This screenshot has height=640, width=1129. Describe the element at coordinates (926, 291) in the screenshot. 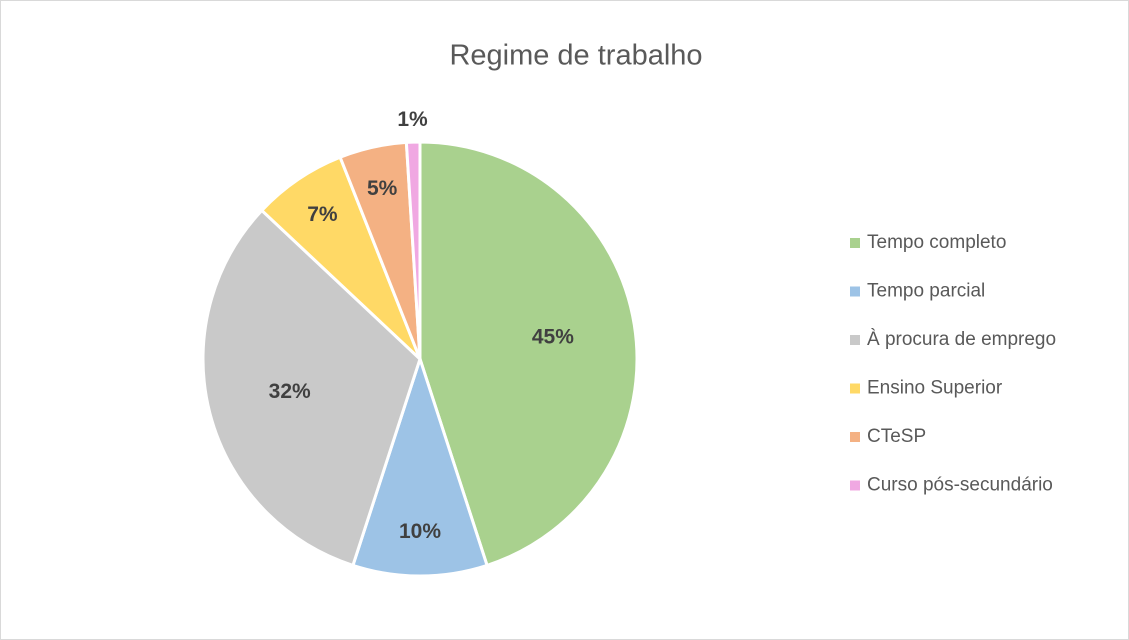

I see `legend-label: Tempo parcial` at that location.